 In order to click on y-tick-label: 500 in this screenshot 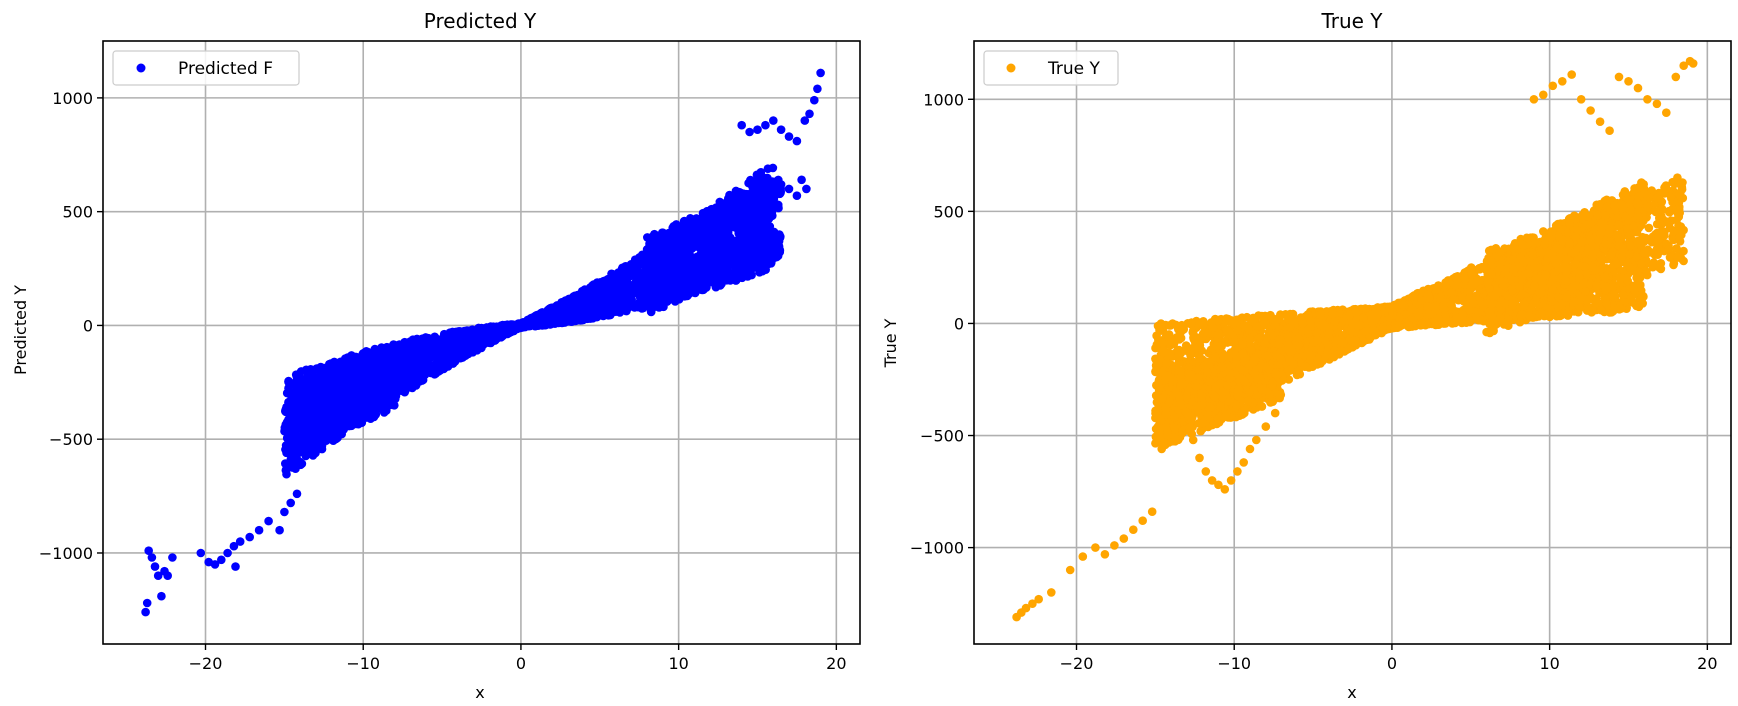, I will do `click(77, 212)`.